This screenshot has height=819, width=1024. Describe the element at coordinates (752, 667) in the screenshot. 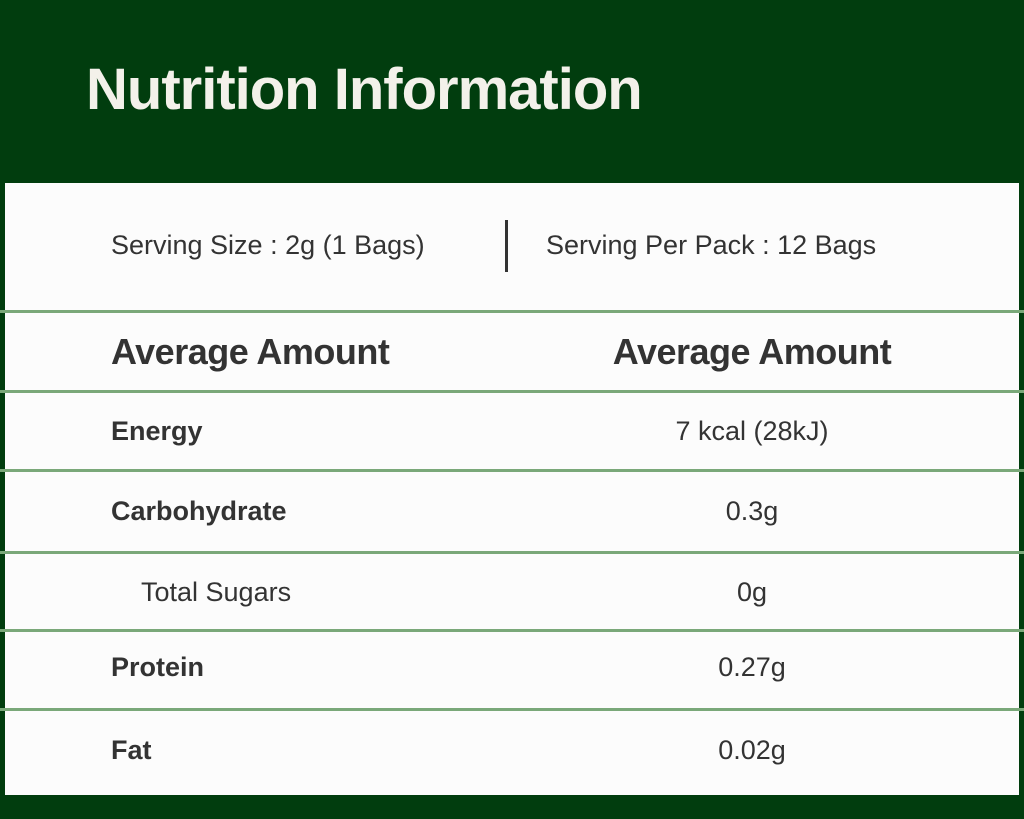

I see `row-value-protein: 0.27g` at that location.